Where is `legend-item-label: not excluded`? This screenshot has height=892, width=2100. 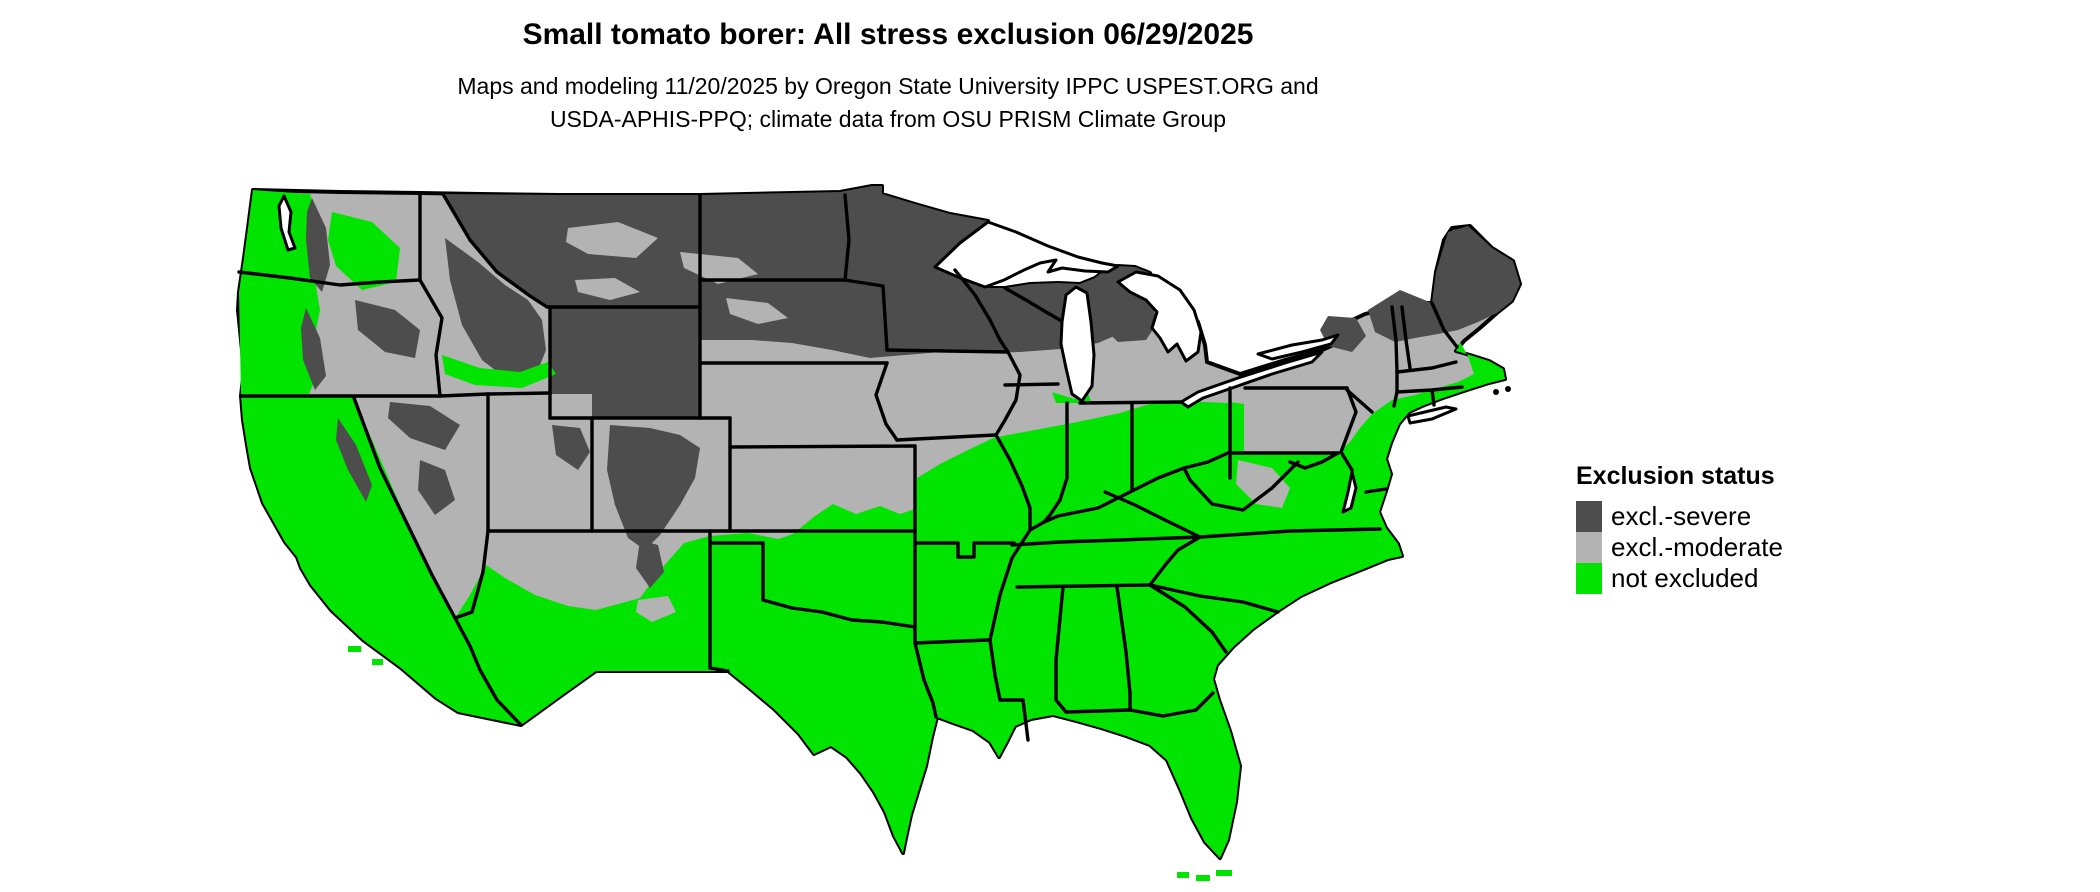
legend-item-label: not excluded is located at coordinates (1685, 578).